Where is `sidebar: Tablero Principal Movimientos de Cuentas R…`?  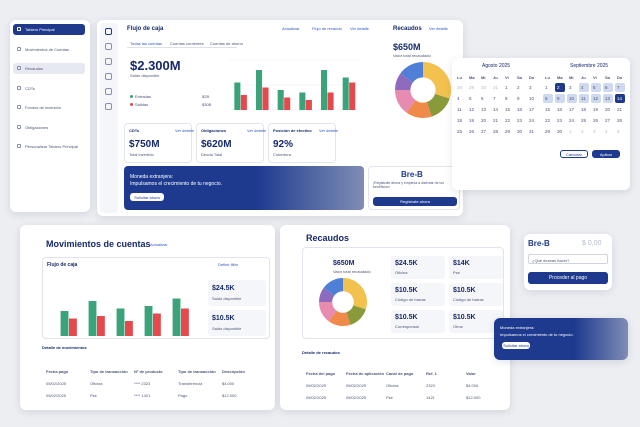 sidebar: Tablero Principal Movimientos de Cuentas R… is located at coordinates (50, 116).